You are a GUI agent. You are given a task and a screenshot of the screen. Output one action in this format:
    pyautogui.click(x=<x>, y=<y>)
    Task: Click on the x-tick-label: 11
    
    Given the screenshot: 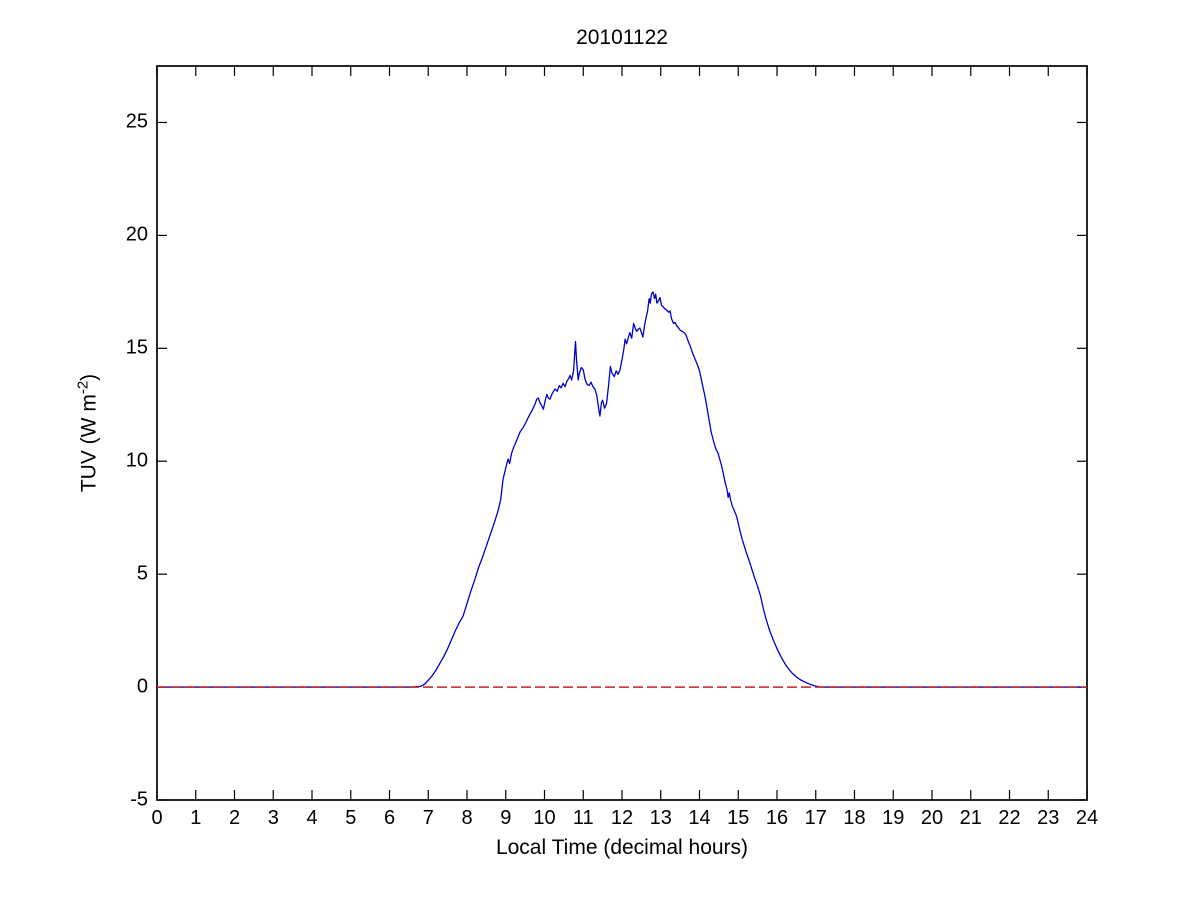 What is the action you would take?
    pyautogui.click(x=583, y=818)
    